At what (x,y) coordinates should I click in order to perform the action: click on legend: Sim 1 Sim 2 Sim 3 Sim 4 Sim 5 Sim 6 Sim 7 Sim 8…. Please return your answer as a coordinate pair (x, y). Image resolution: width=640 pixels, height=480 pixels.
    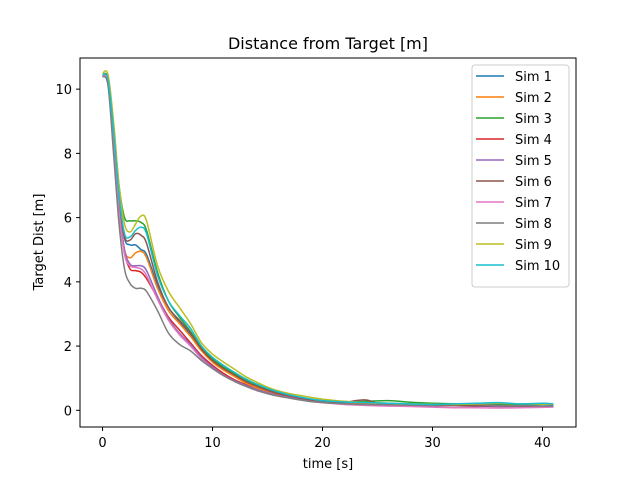
    Looking at the image, I should click on (520, 176).